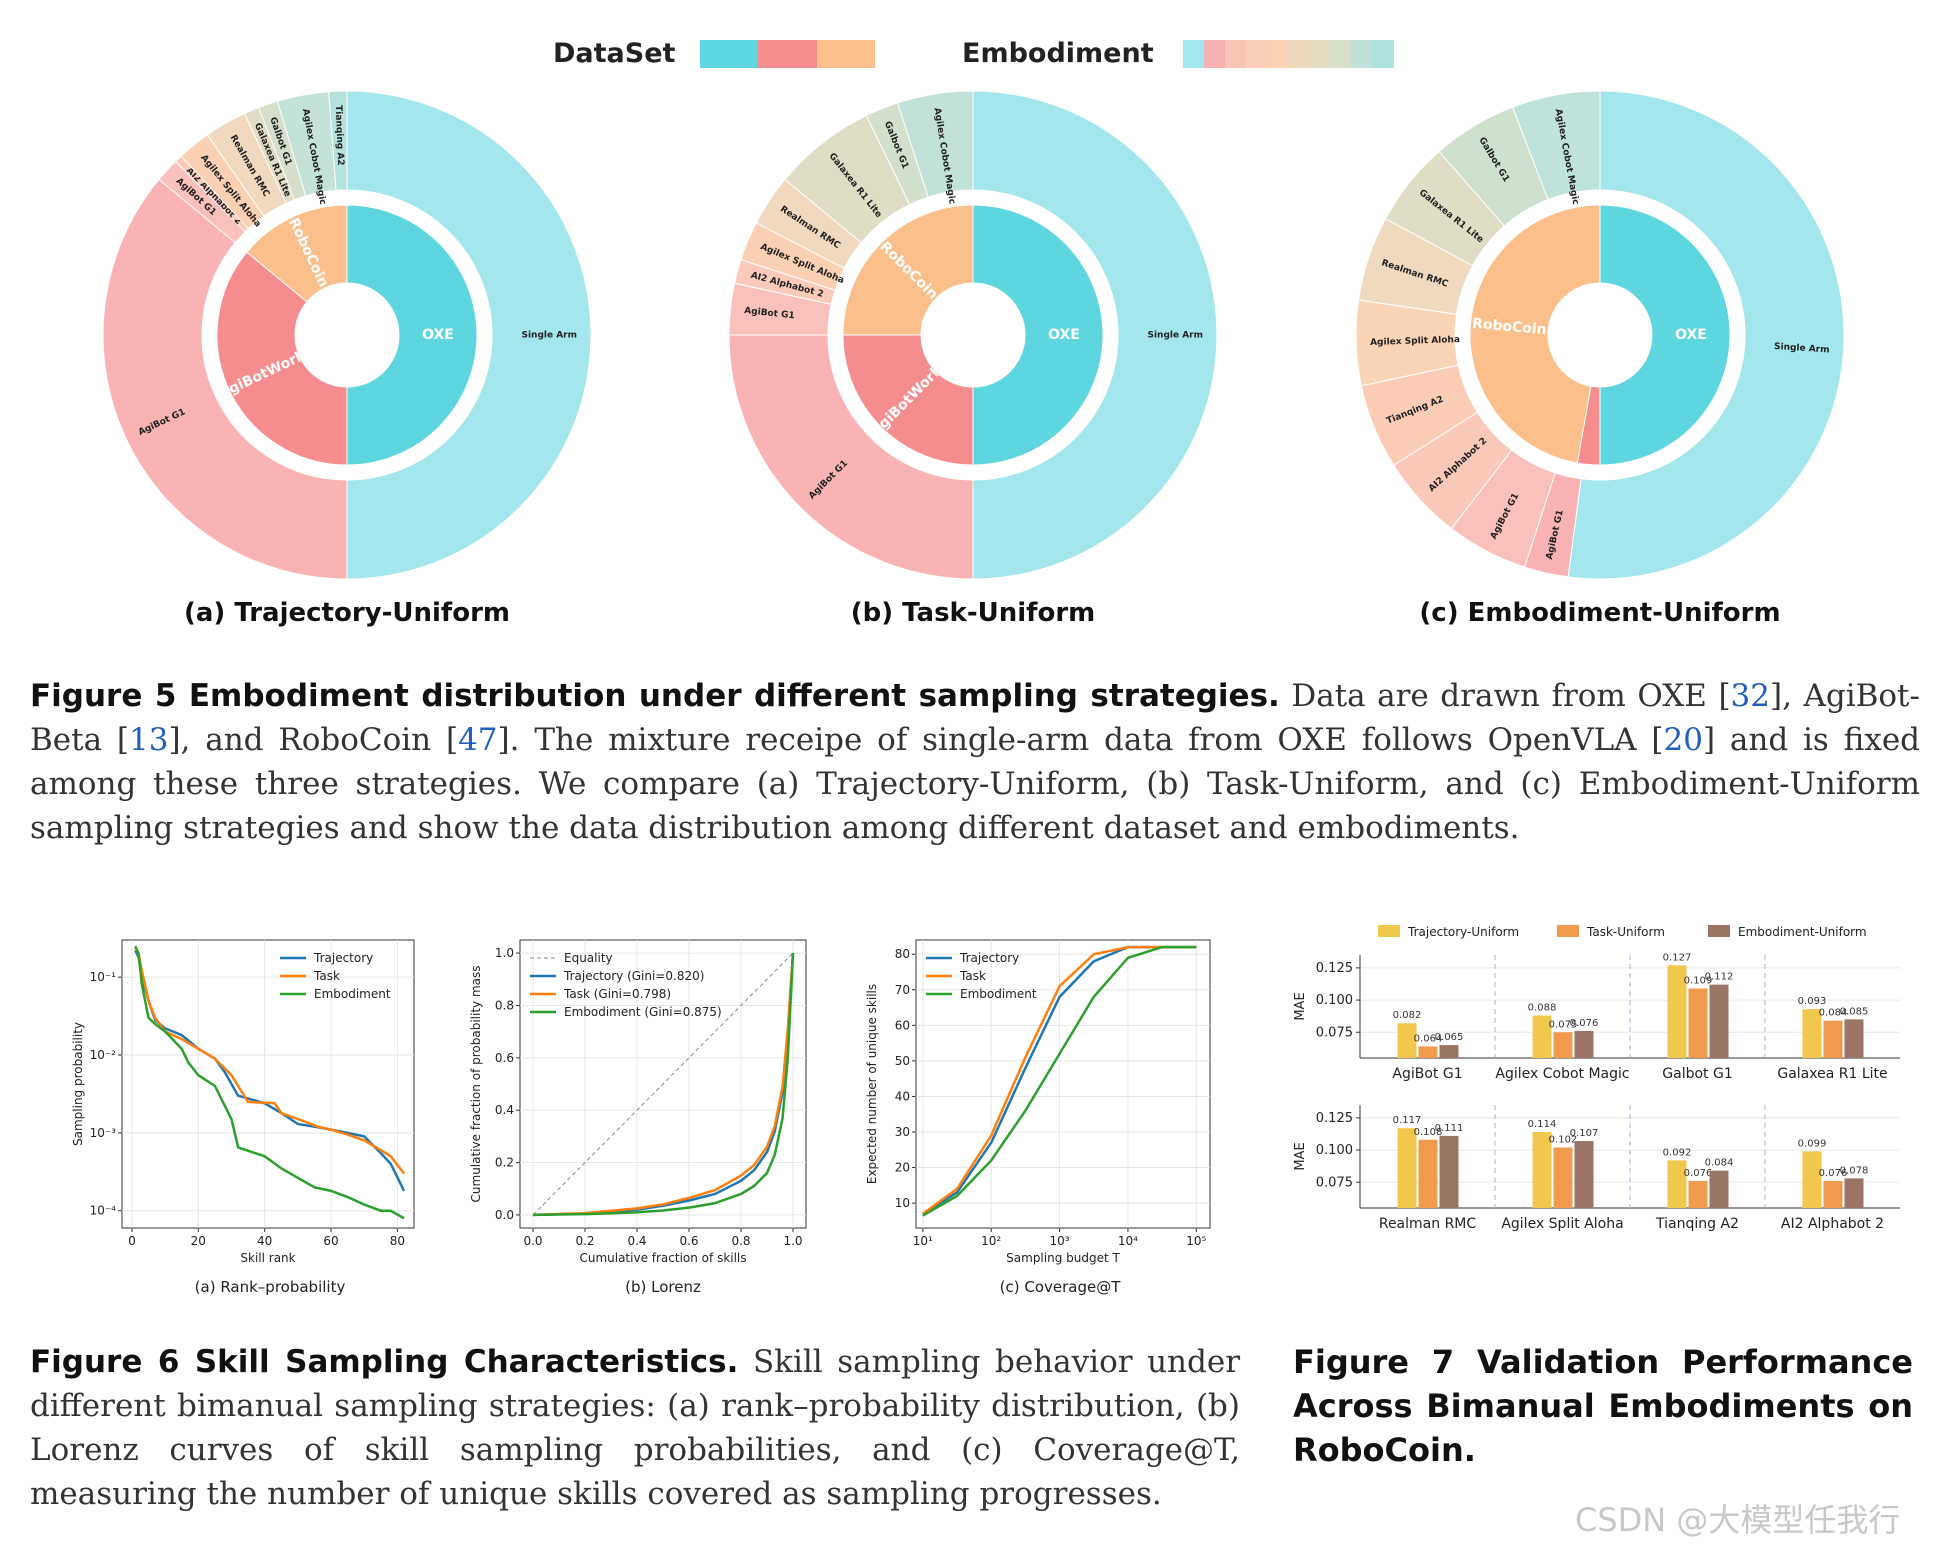  What do you see at coordinates (588, 958) in the screenshot?
I see `legend-label: Equality` at bounding box center [588, 958].